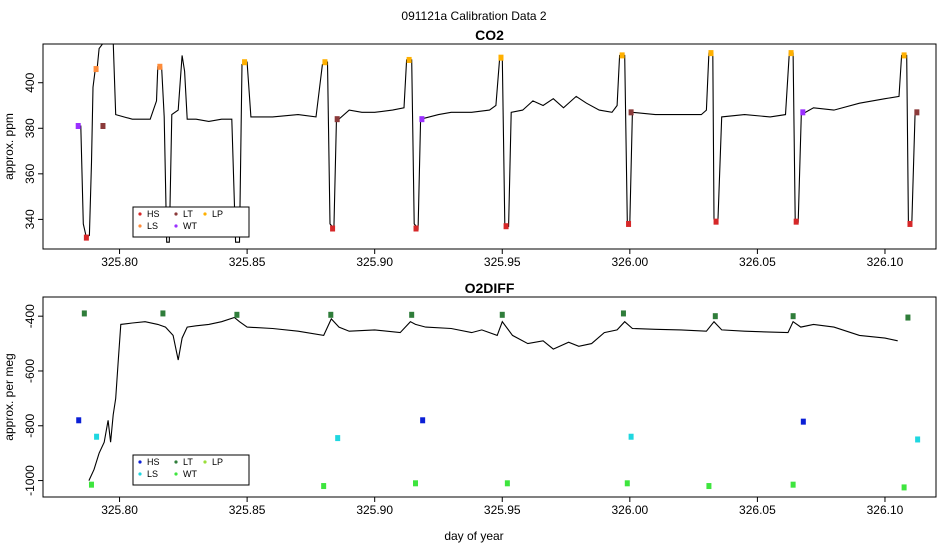 The image size is (950, 550). What do you see at coordinates (188, 462) in the screenshot?
I see `legend-label: LT` at bounding box center [188, 462].